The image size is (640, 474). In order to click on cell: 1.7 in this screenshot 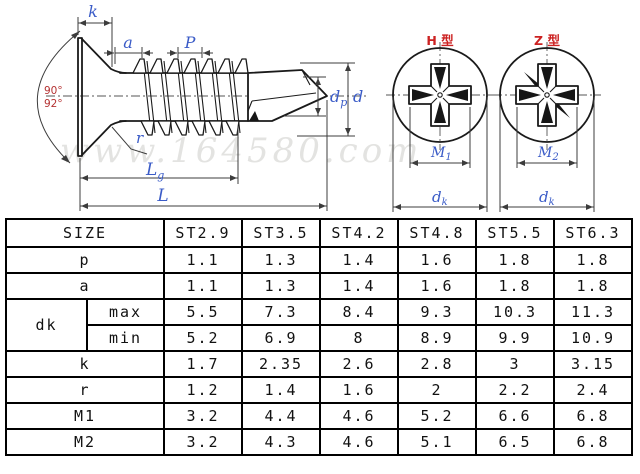, I will do `click(203, 364)`.